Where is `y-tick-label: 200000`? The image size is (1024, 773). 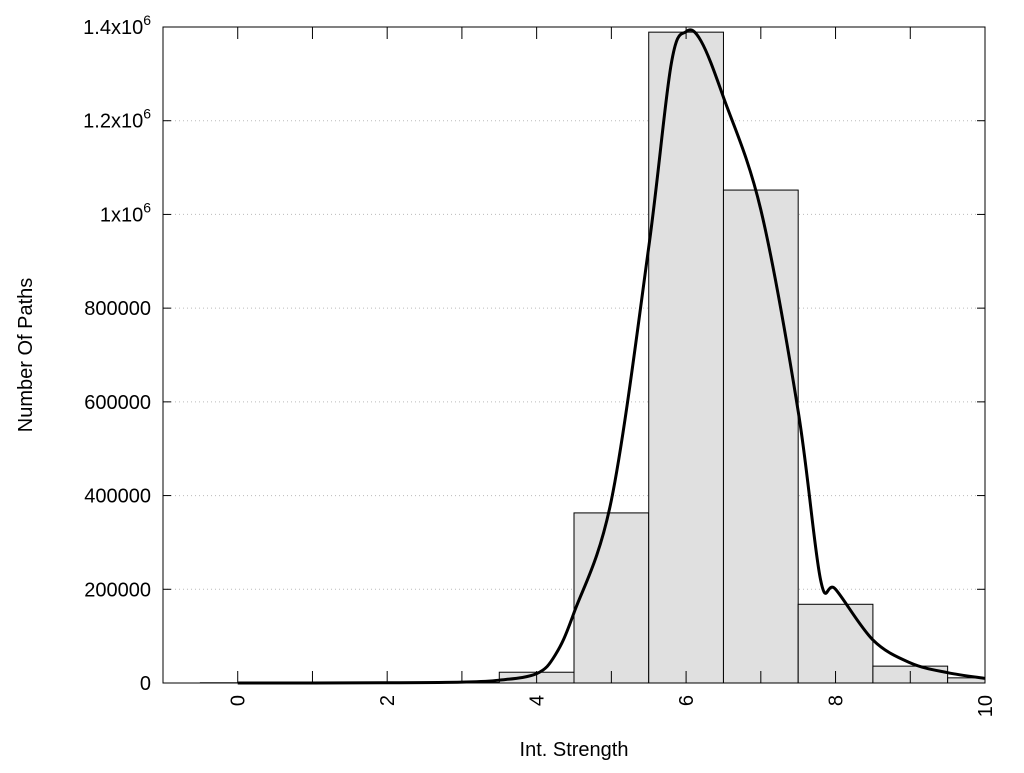 y-tick-label: 200000 is located at coordinates (117, 590).